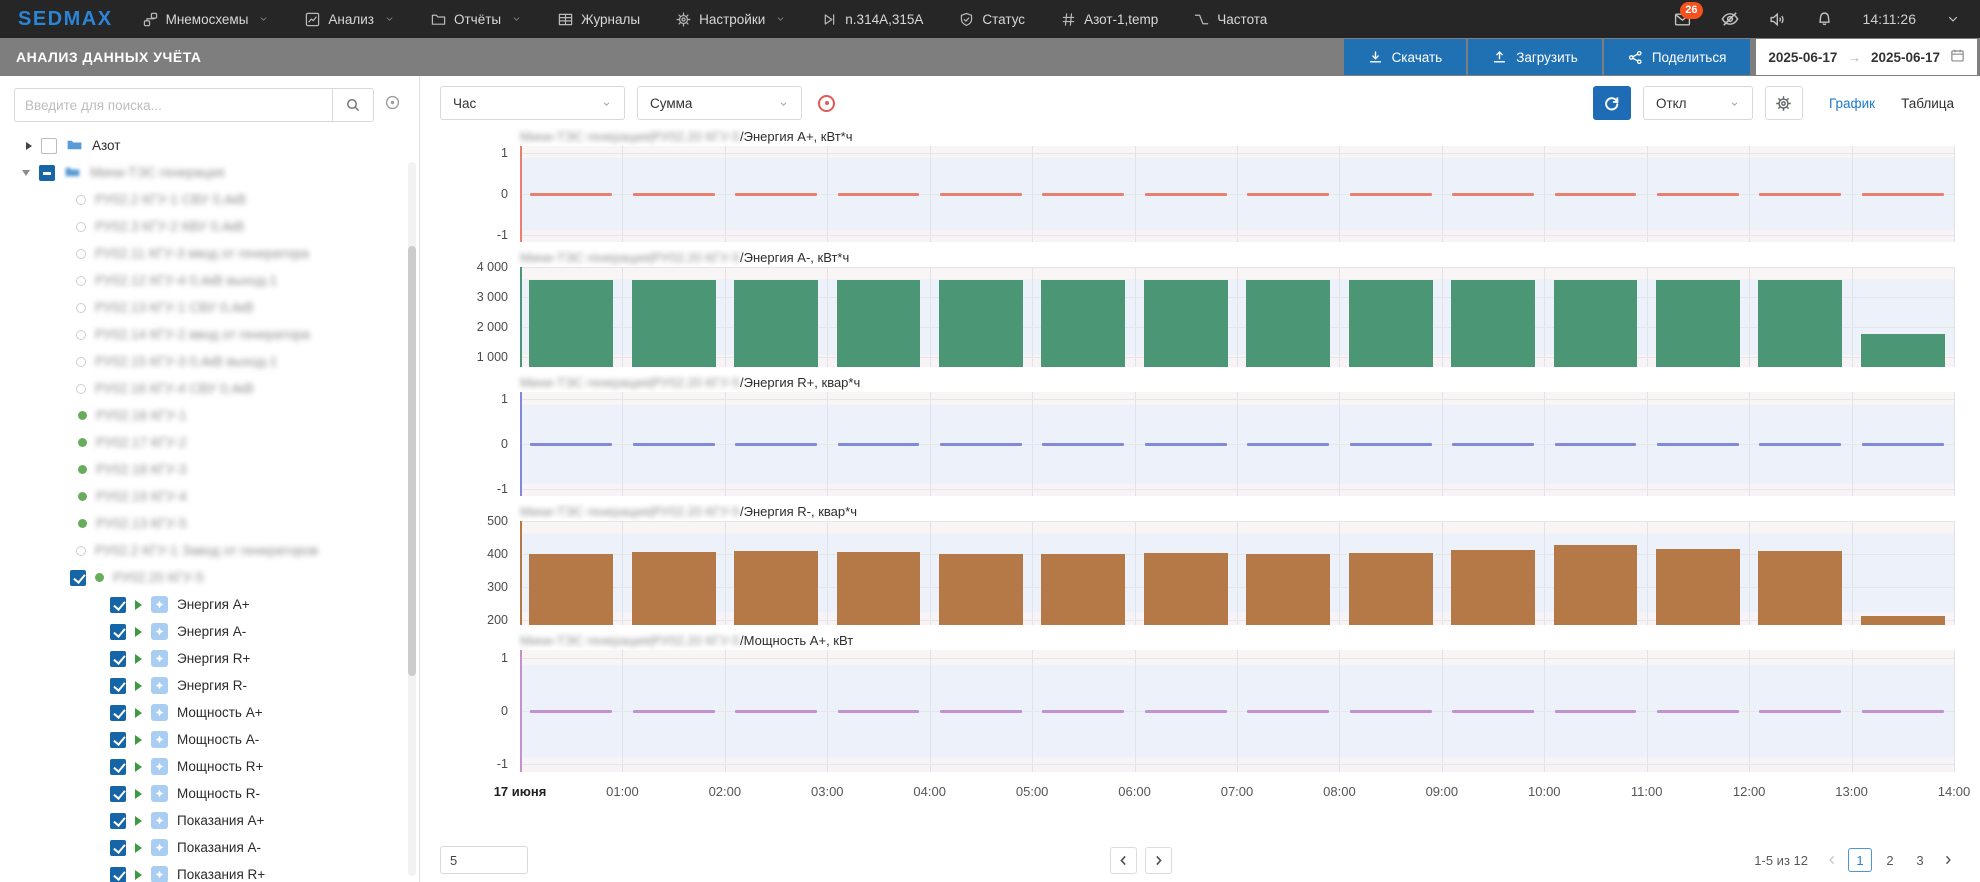 The image size is (1980, 882). What do you see at coordinates (992, 19) in the screenshot?
I see `menu-status: Статус` at bounding box center [992, 19].